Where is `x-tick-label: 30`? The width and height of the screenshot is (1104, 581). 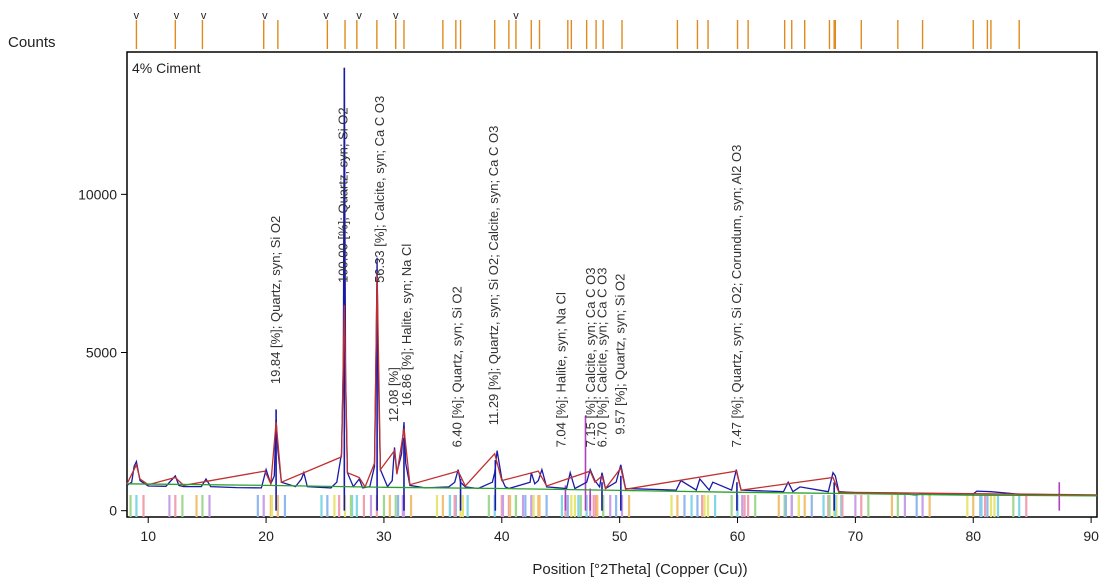 x-tick-label: 30 is located at coordinates (384, 536).